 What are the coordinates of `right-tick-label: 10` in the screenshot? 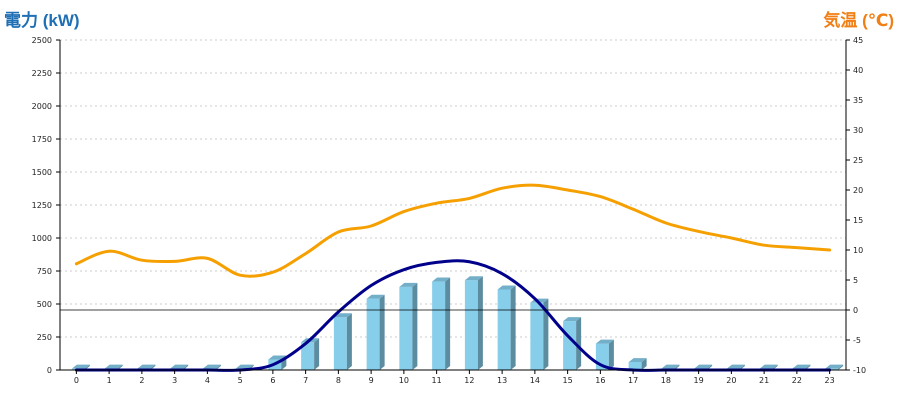 It's located at (858, 250).